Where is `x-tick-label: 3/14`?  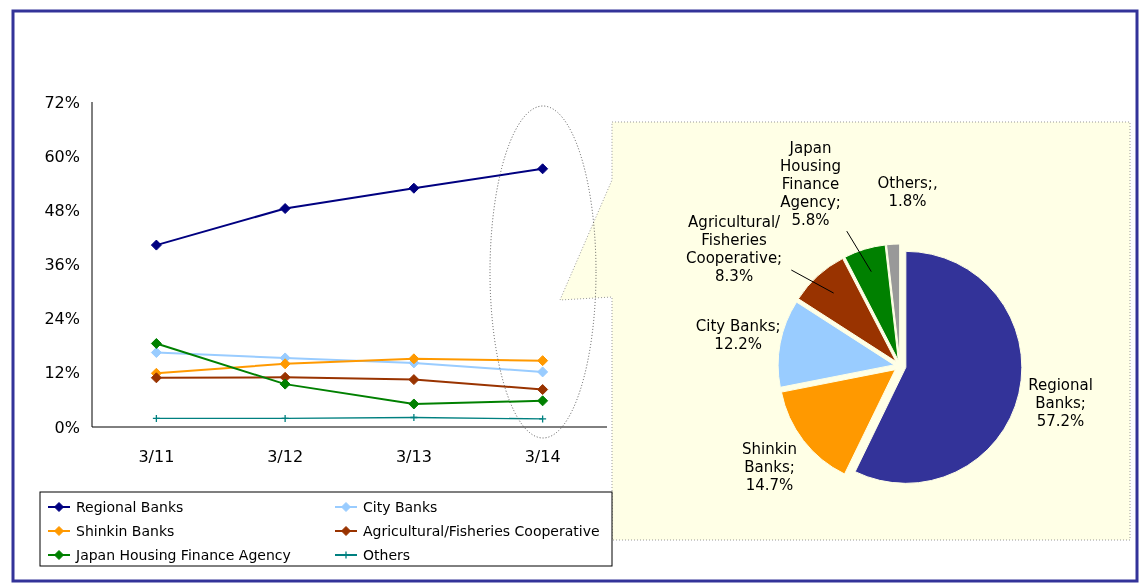
x-tick-label: 3/14 is located at coordinates (542, 456).